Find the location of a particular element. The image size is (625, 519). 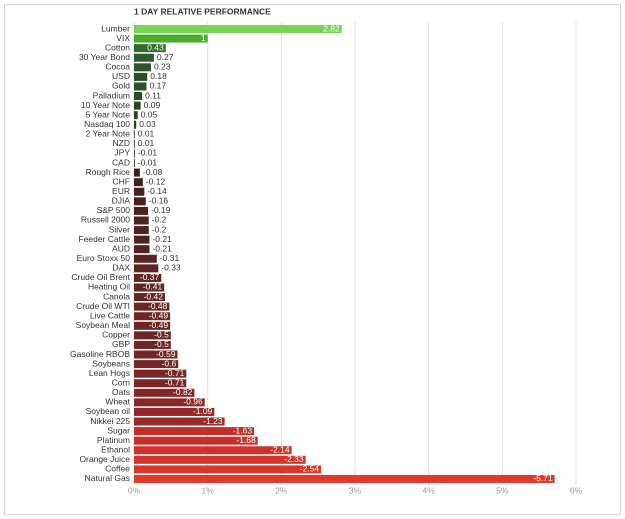

value-label: -0.5 is located at coordinates (161, 335).